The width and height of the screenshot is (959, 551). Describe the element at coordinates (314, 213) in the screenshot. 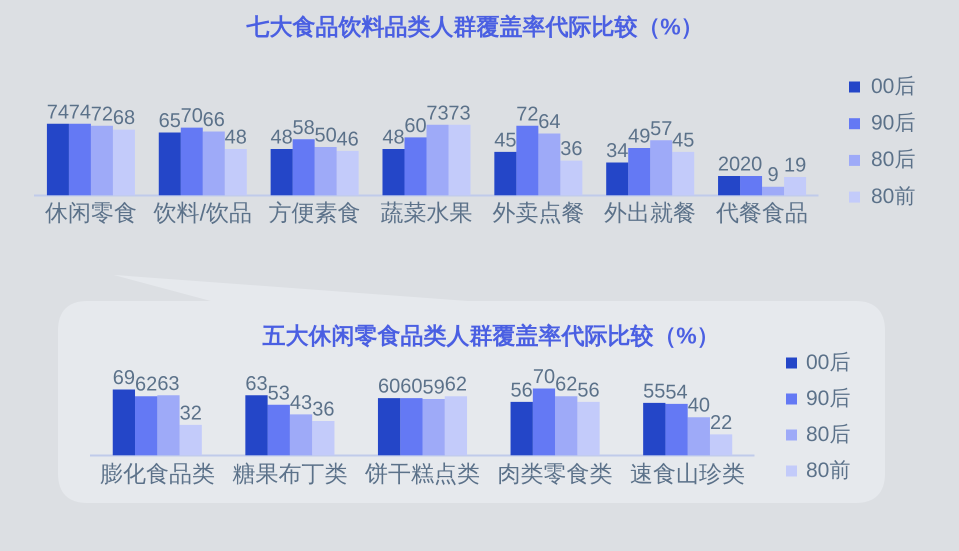

I see `x-tick-label: 方便素食` at that location.